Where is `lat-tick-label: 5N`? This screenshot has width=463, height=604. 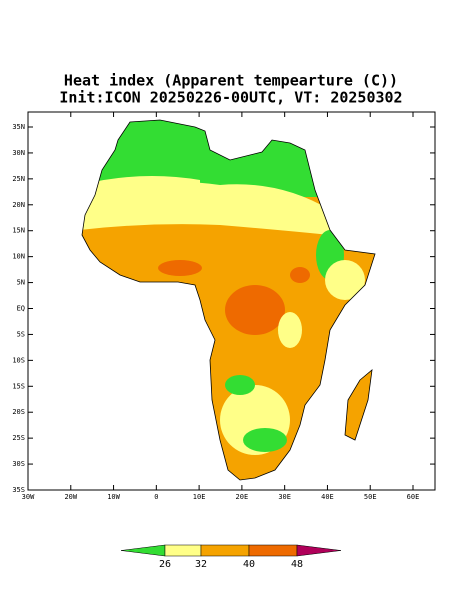 lat-tick-label: 5N is located at coordinates (21, 283).